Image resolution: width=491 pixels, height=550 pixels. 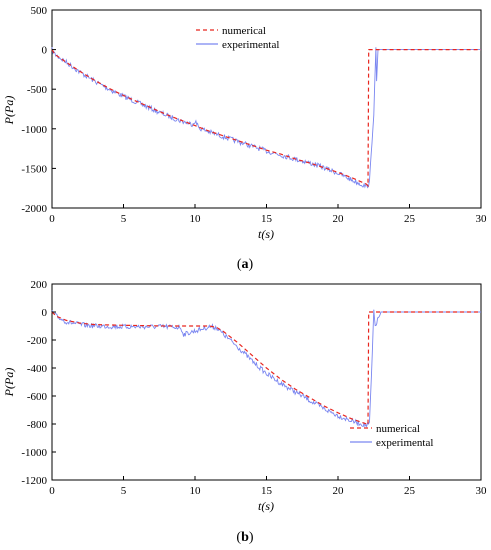 I want to click on panel-label-b: b, so click(x=245, y=537).